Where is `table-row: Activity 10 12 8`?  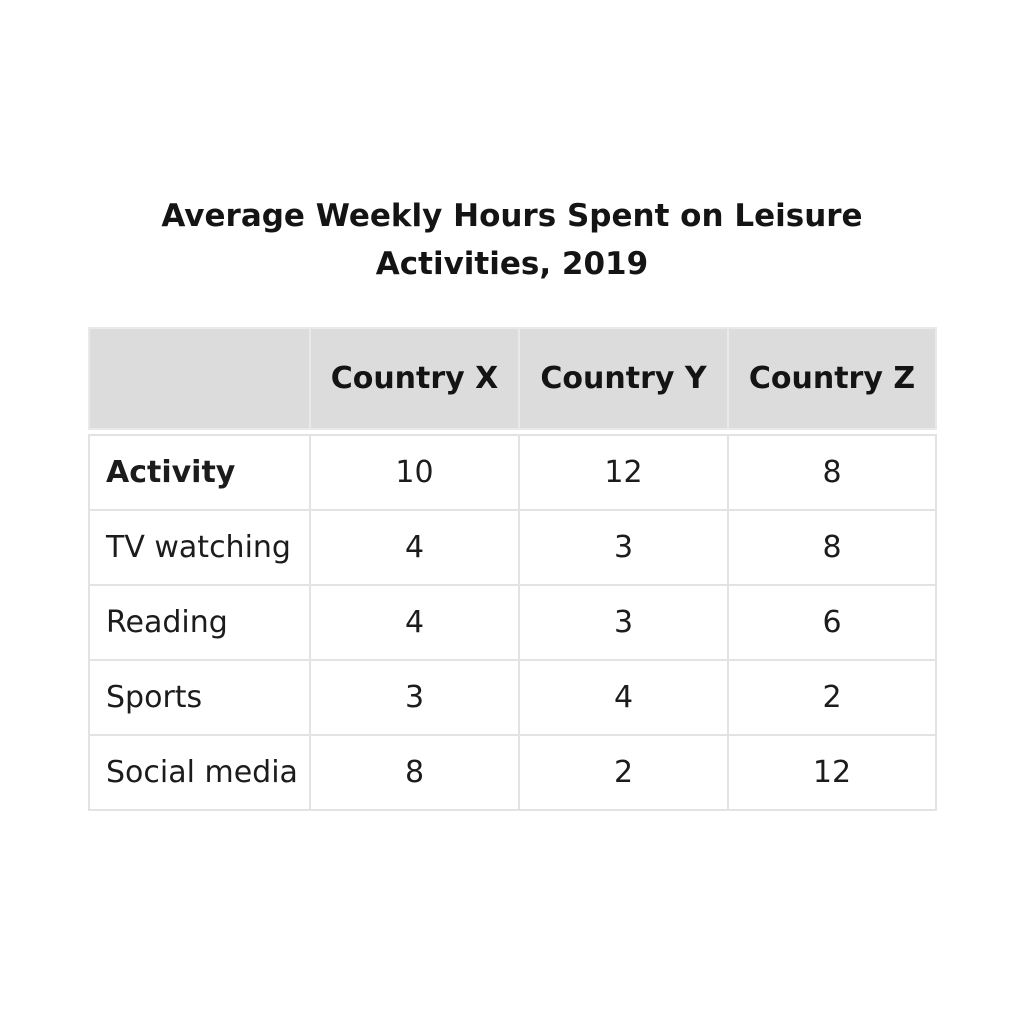
table-row: Activity 10 12 8 is located at coordinates (512, 472).